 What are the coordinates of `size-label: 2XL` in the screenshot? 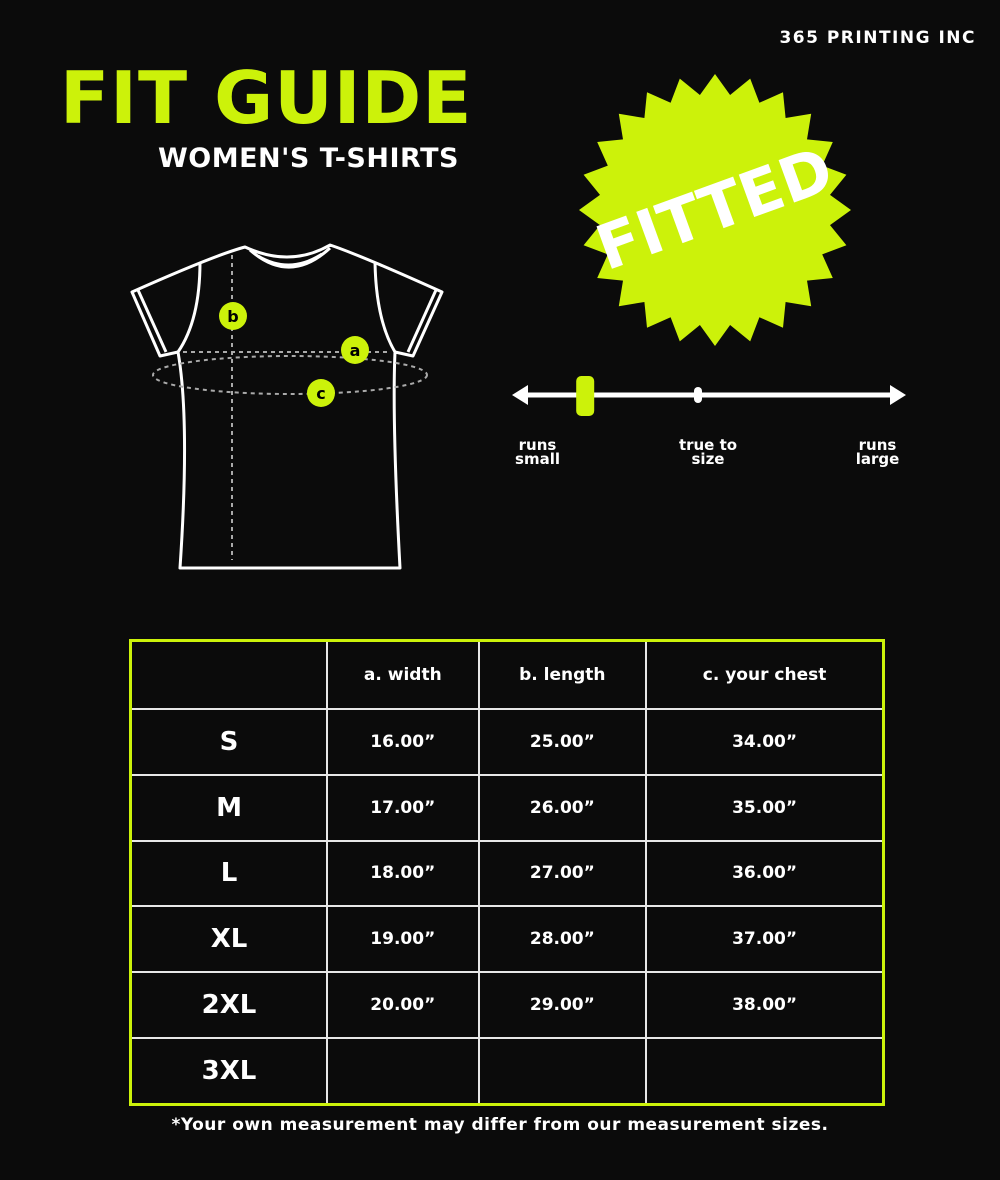 It's located at (228, 1005).